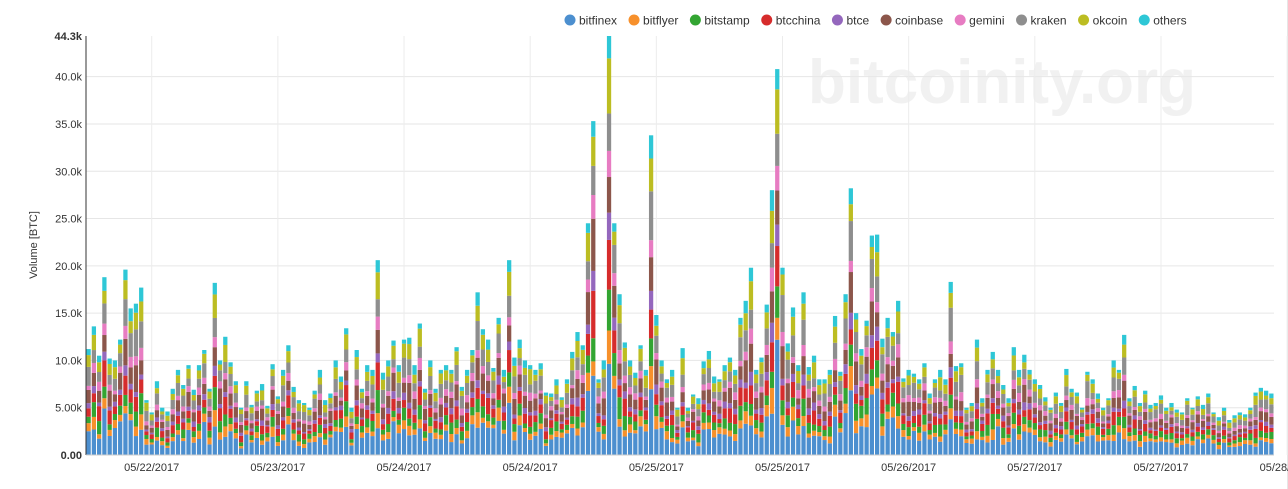 The height and width of the screenshot is (489, 1288). I want to click on legend-item-btcchina: btcchina, so click(791, 21).